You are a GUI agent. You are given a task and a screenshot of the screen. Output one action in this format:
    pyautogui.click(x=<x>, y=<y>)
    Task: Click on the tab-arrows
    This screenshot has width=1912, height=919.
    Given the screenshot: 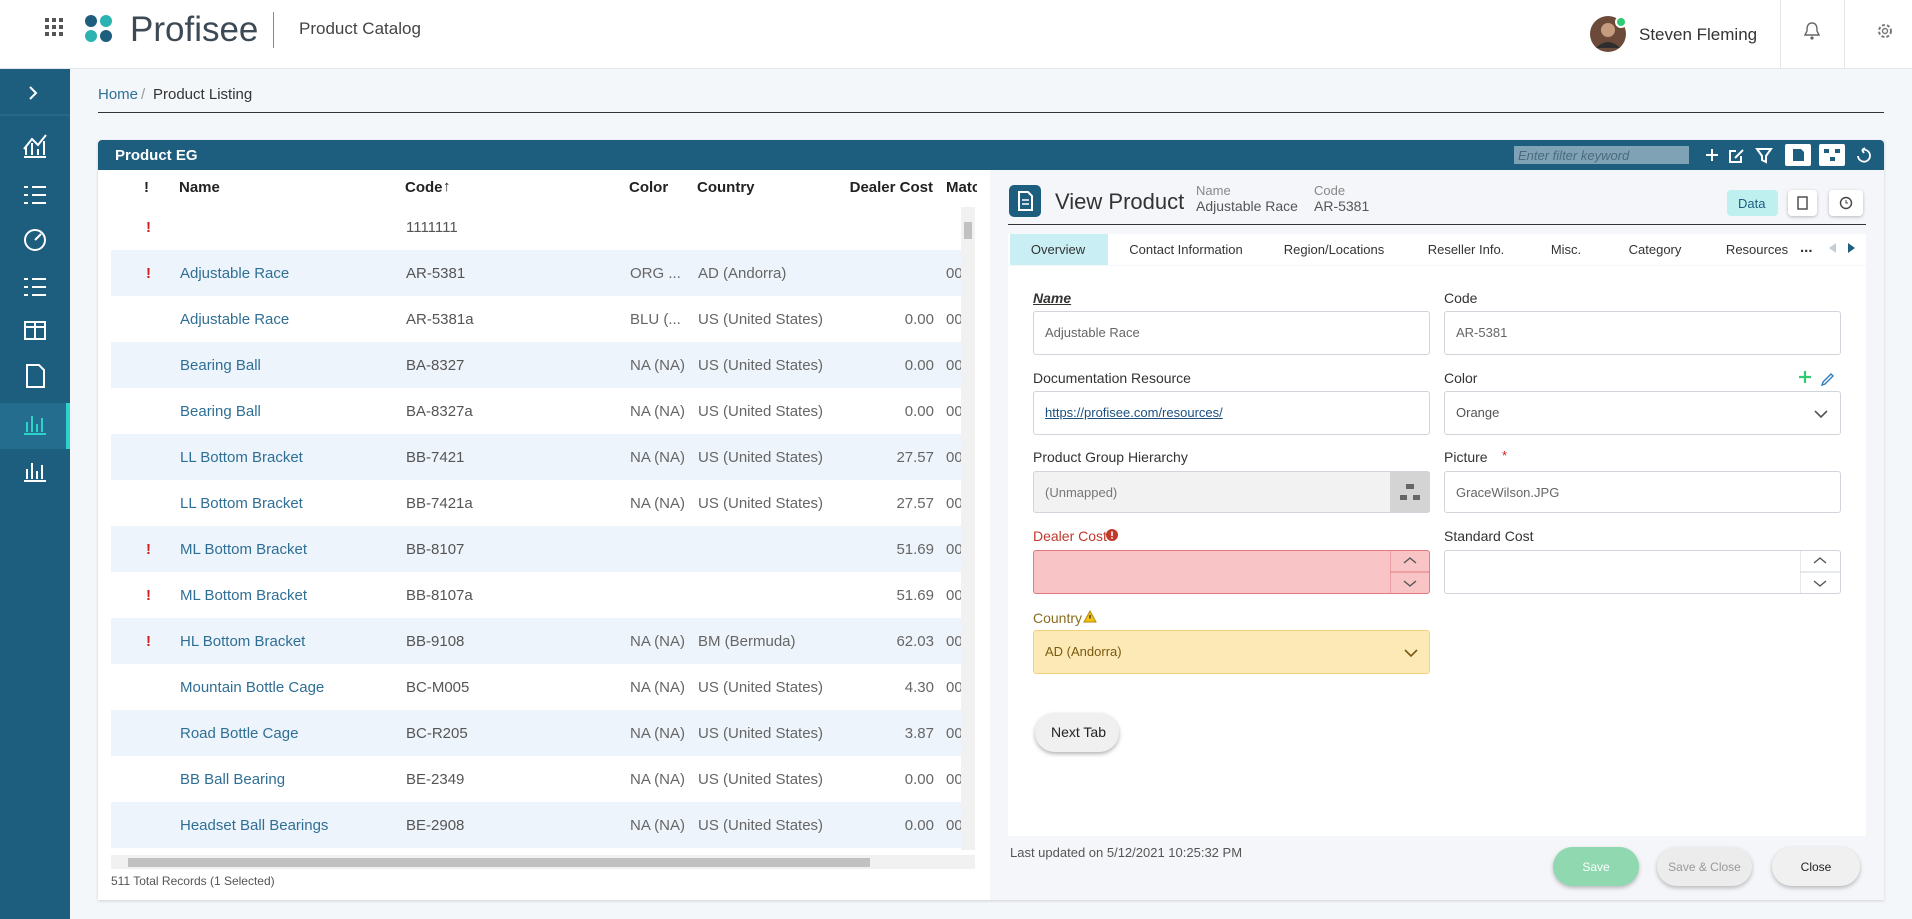 What is the action you would take?
    pyautogui.click(x=1842, y=248)
    